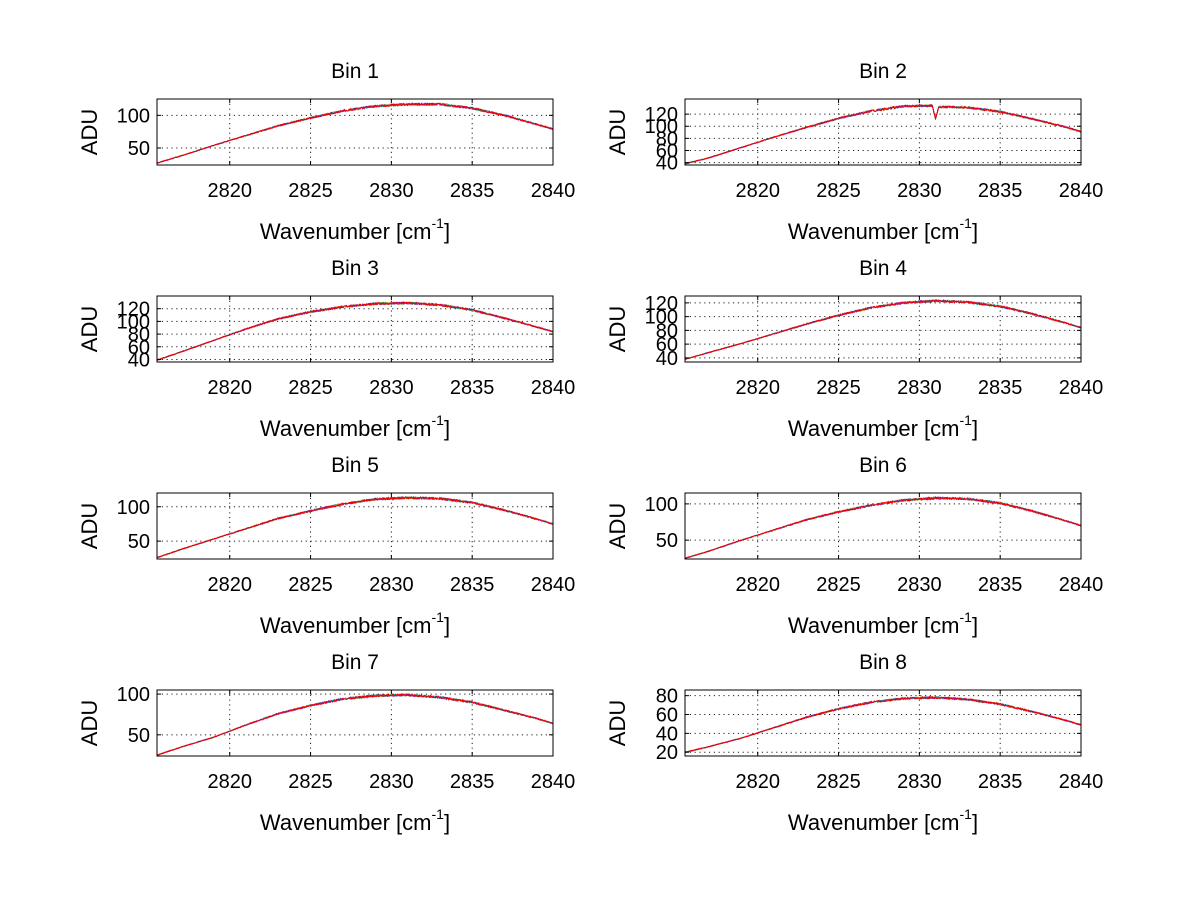 This screenshot has width=1200, height=901. What do you see at coordinates (883, 268) in the screenshot?
I see `subplot-title: Bin 4` at bounding box center [883, 268].